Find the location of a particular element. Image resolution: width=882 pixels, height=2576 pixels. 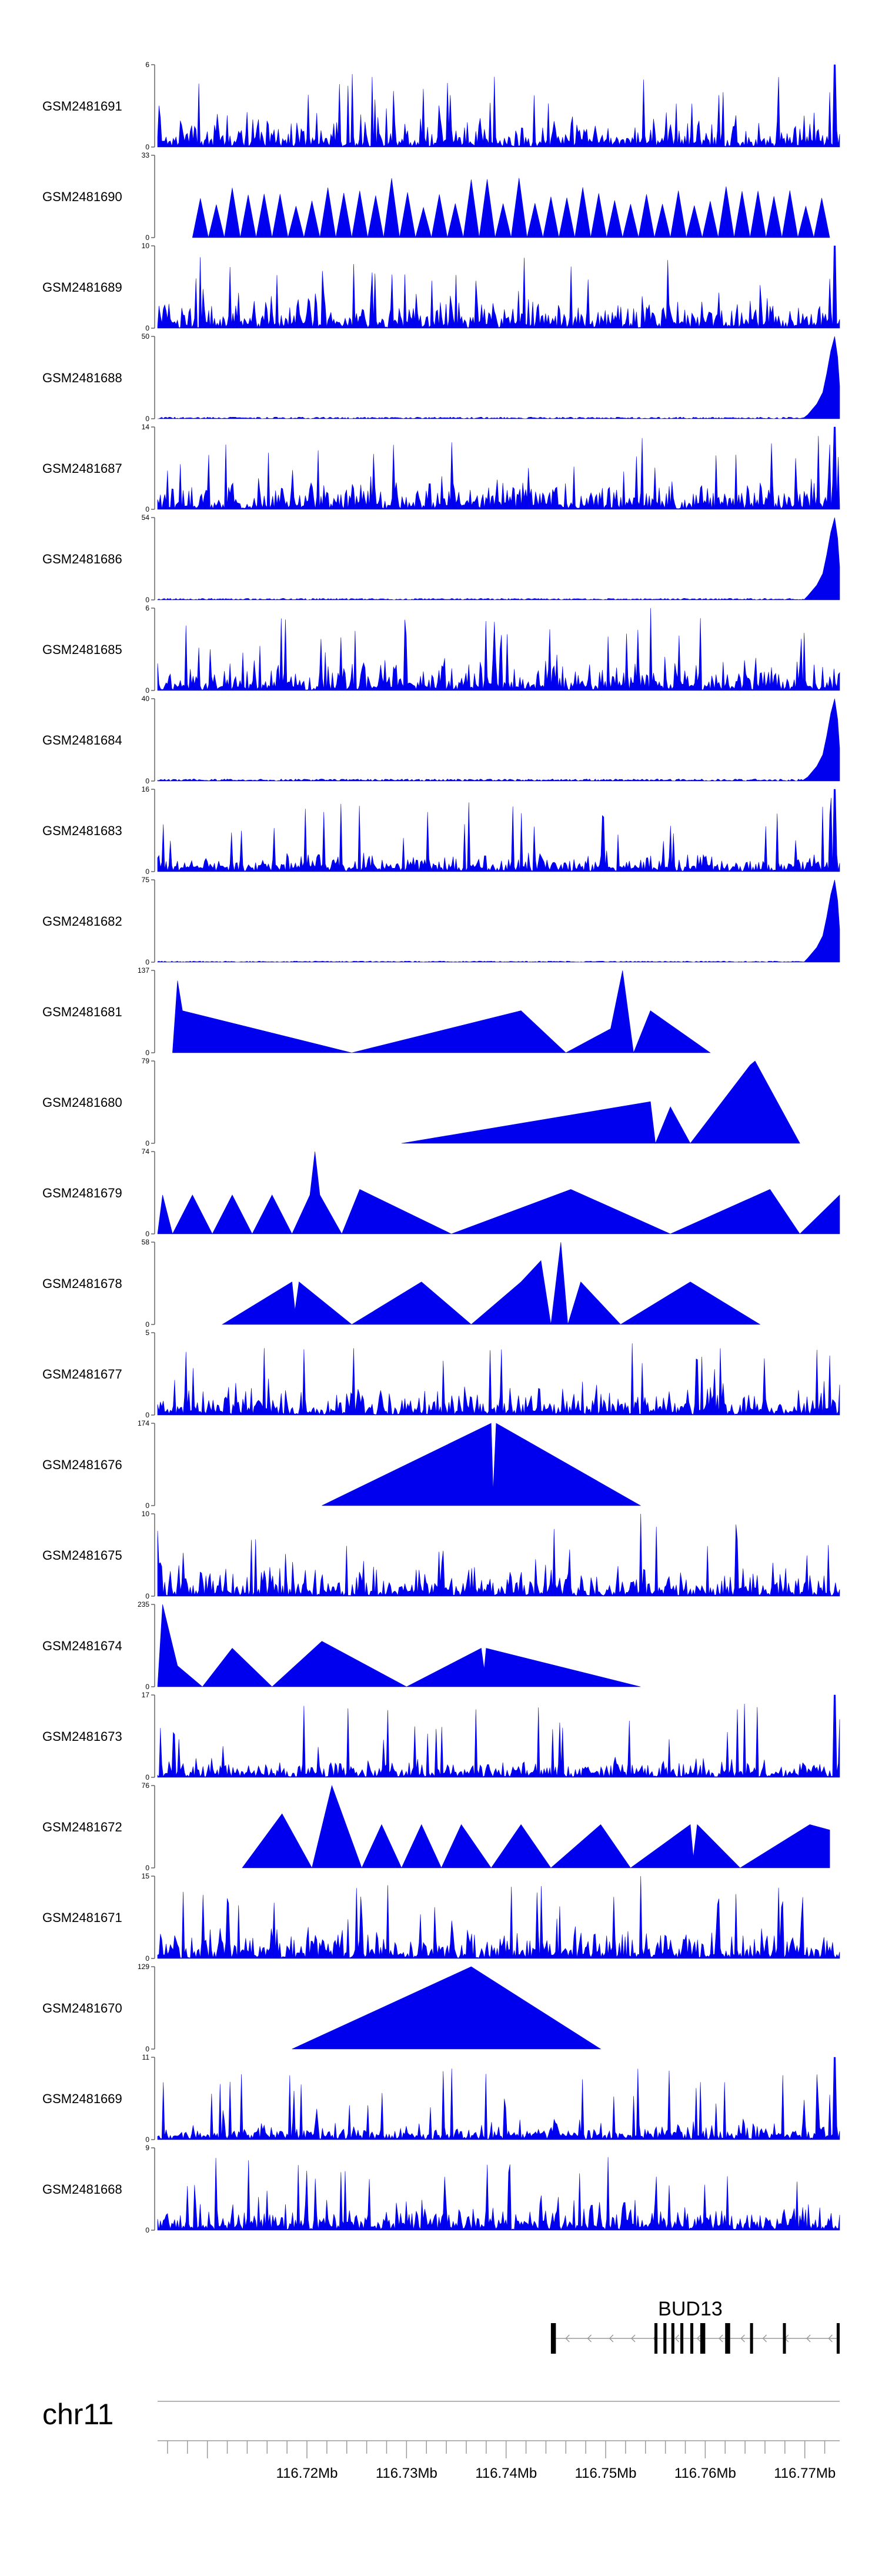

y-tick-label: 33 is located at coordinates (146, 155).